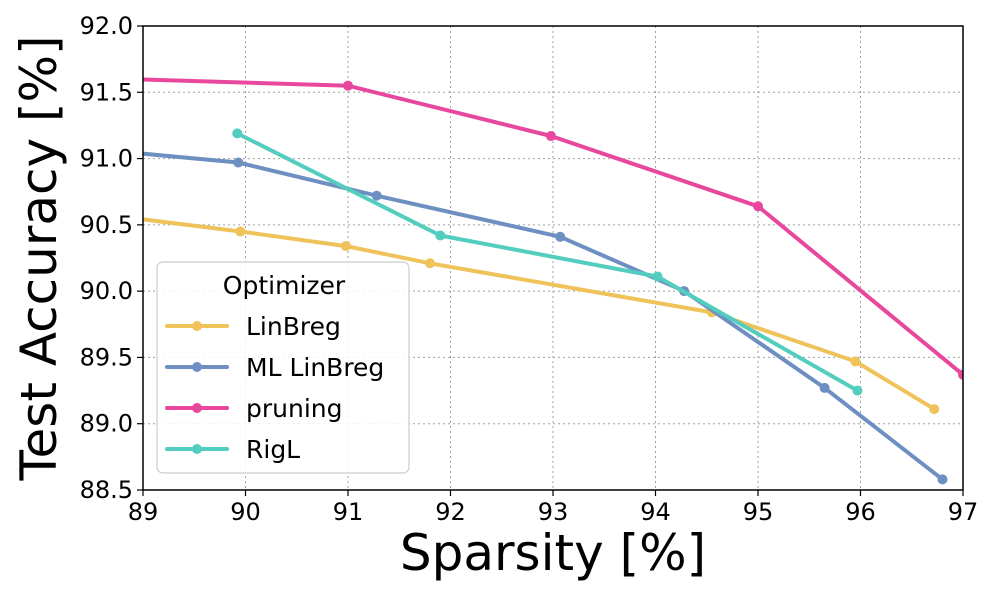  Describe the element at coordinates (758, 512) in the screenshot. I see `x-tick-label: 95` at that location.